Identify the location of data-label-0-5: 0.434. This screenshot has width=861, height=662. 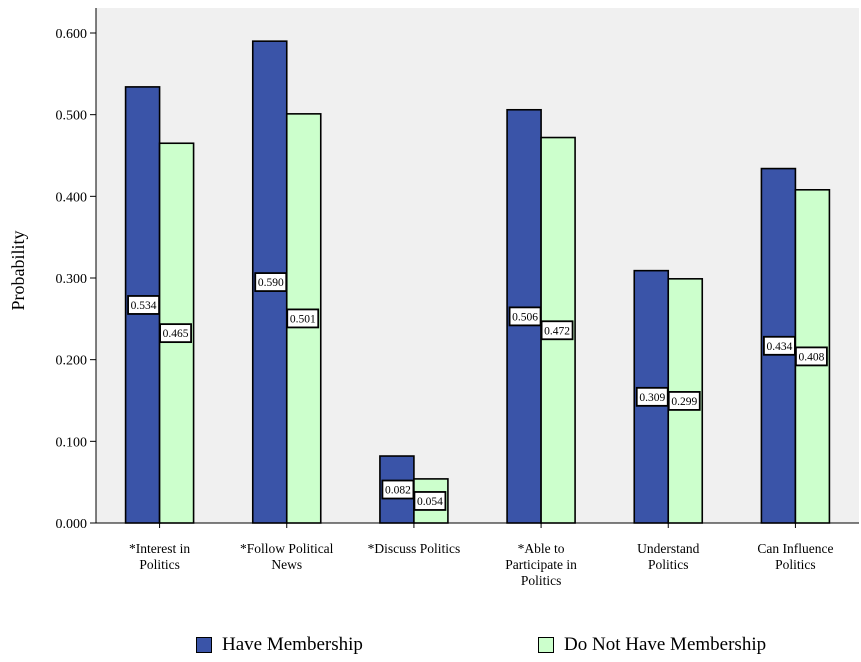
(779, 347).